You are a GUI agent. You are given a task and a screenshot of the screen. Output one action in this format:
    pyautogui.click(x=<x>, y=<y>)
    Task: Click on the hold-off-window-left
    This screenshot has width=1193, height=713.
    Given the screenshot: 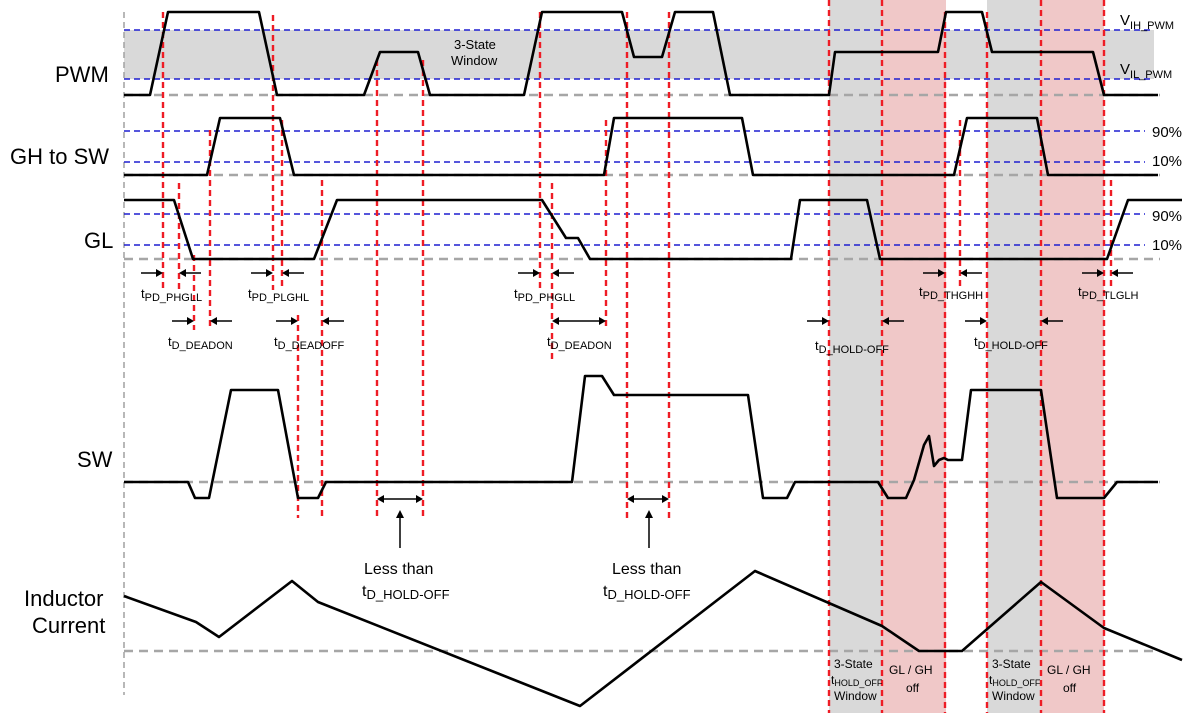 What is the action you would take?
    pyautogui.click(x=855, y=356)
    